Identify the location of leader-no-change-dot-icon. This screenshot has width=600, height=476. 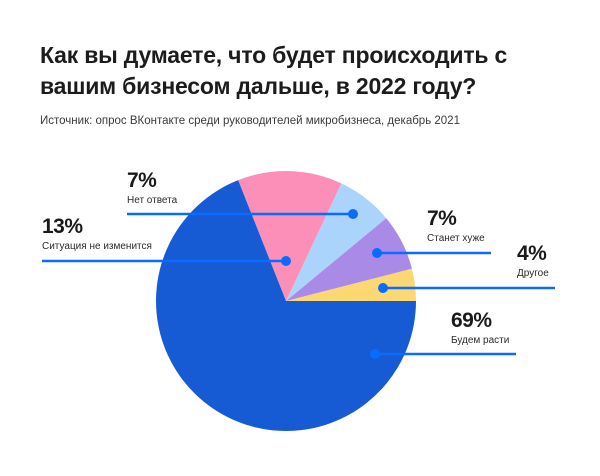
(286, 261).